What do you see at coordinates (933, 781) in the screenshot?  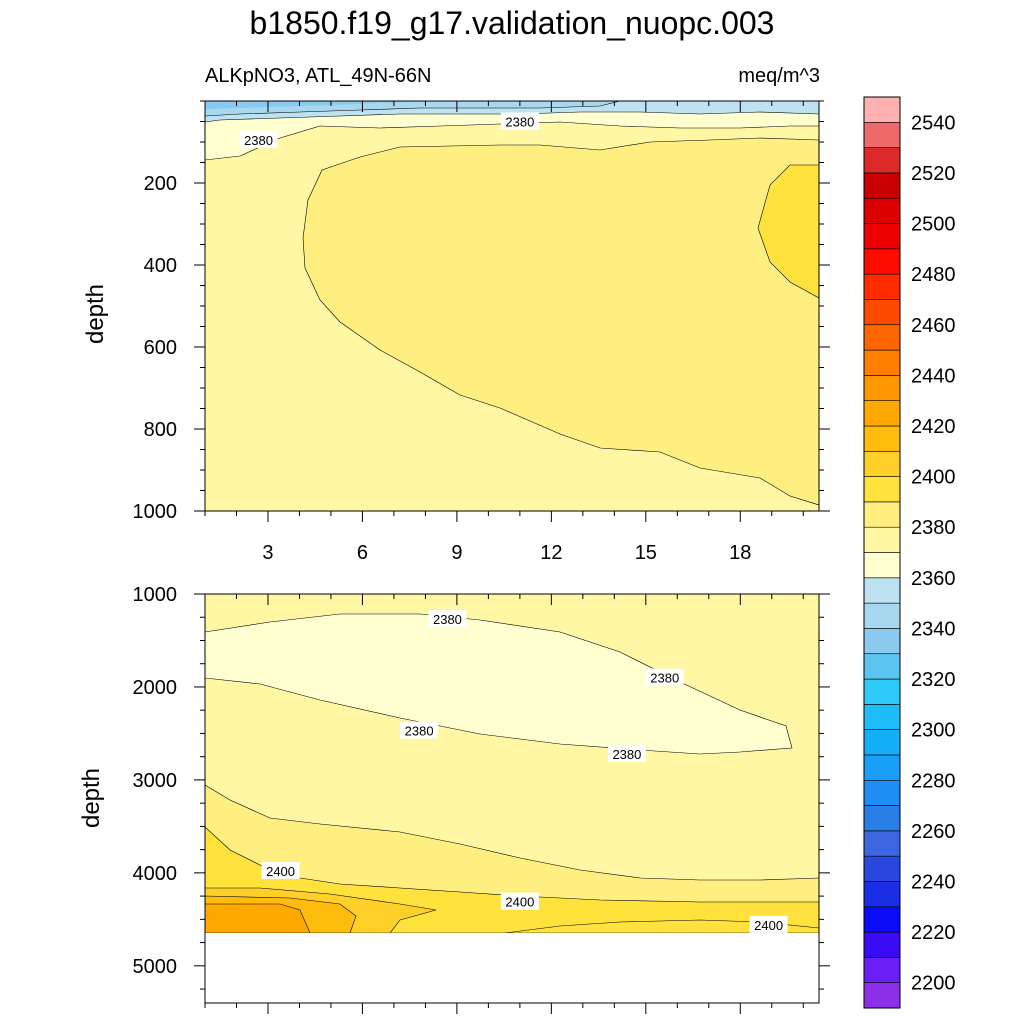 I see `colorbar-tick-label: 2280` at bounding box center [933, 781].